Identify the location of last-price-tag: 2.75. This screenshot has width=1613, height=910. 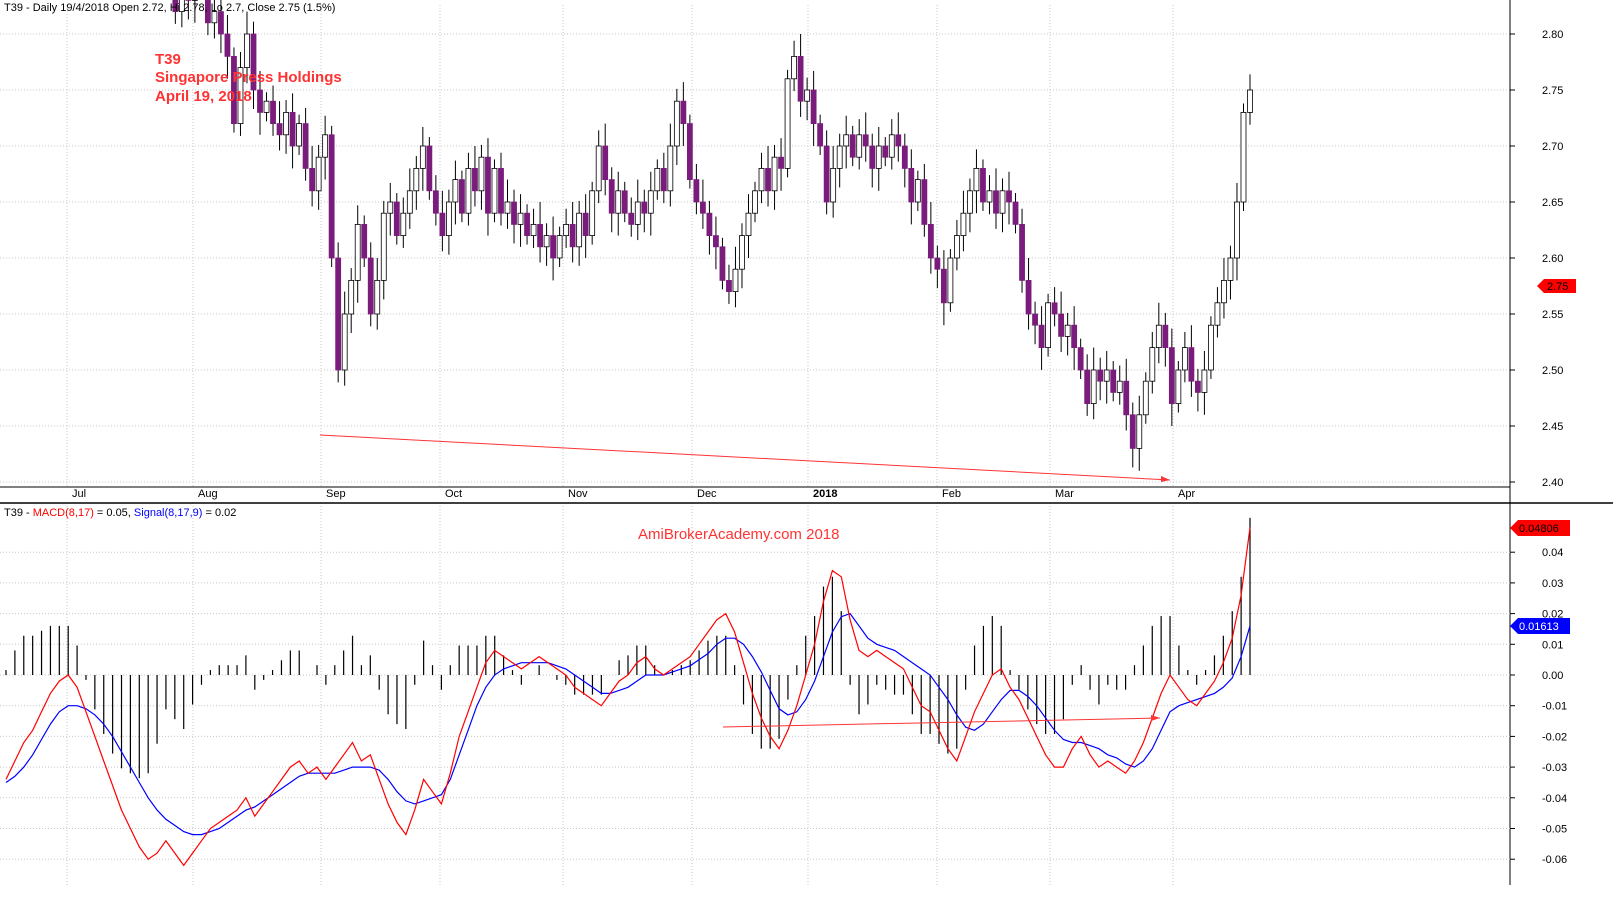
(1556, 286).